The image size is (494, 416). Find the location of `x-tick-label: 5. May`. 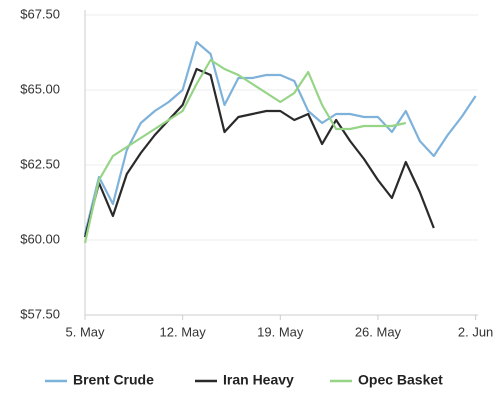

x-tick-label: 5. May is located at coordinates (85, 331).